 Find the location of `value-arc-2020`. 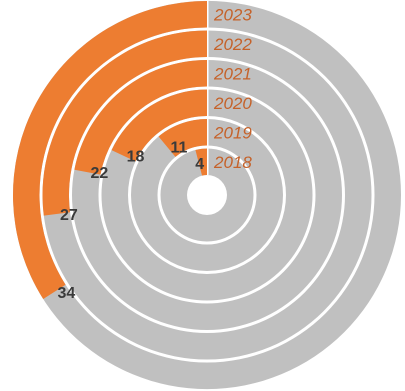

value-arc-2020 is located at coordinates (159, 125).